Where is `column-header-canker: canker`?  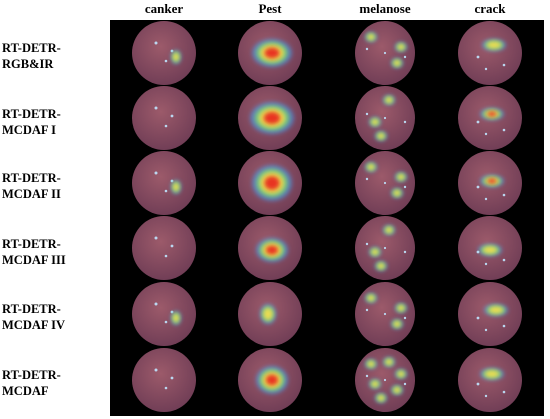 column-header-canker: canker is located at coordinates (164, 8).